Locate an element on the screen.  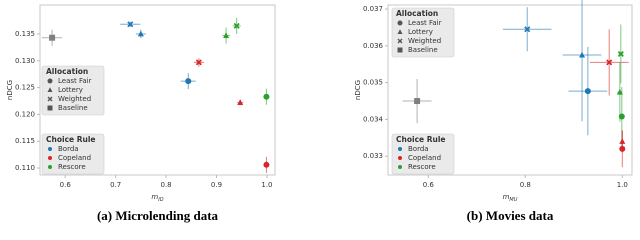
x-axis-label-sub: MU is located at coordinates (513, 200).